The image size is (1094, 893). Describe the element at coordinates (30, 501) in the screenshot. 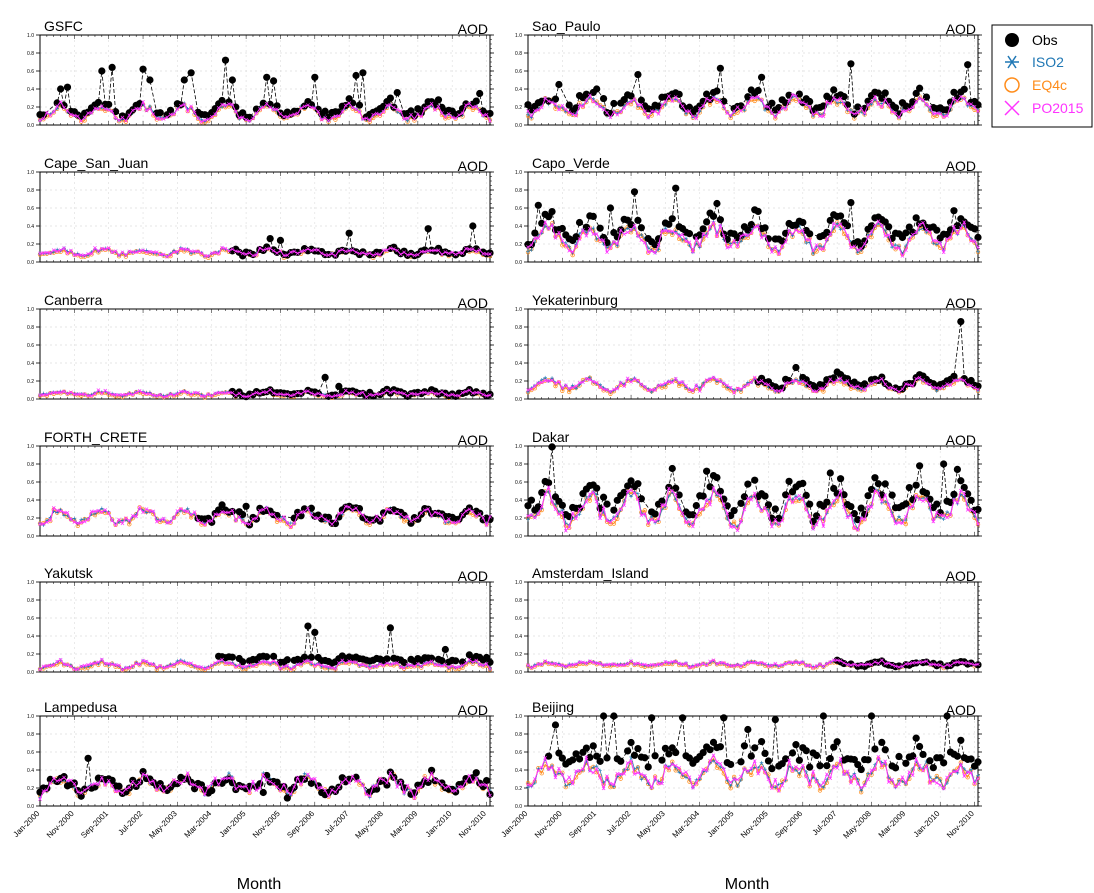

I see `y-tick-label: 0.4` at that location.